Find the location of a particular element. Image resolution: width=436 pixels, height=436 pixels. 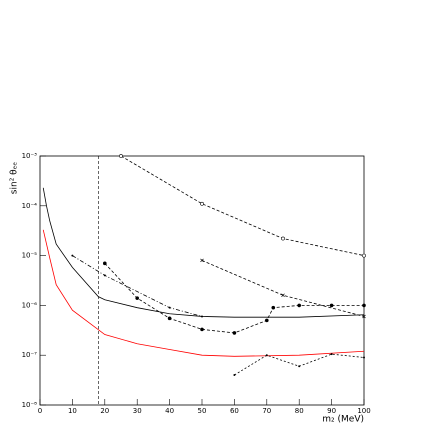

x-tick-label: 10 is located at coordinates (72, 411).